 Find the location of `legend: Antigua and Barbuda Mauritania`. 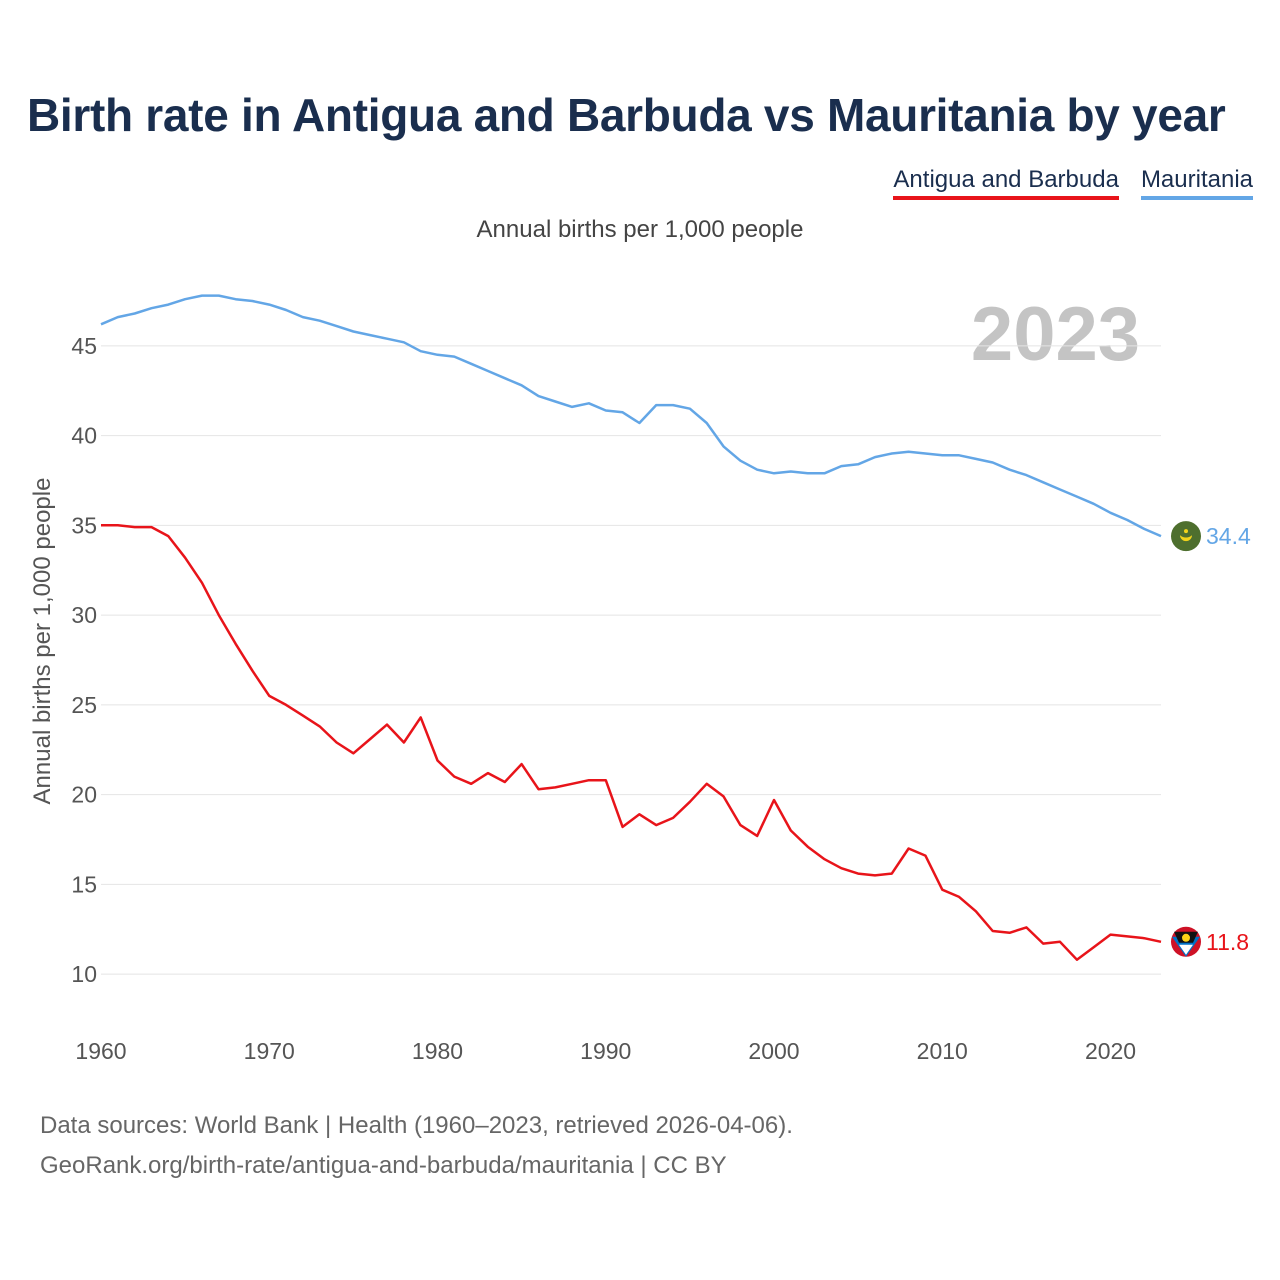

legend: Antigua and Barbuda Mauritania is located at coordinates (1073, 183).